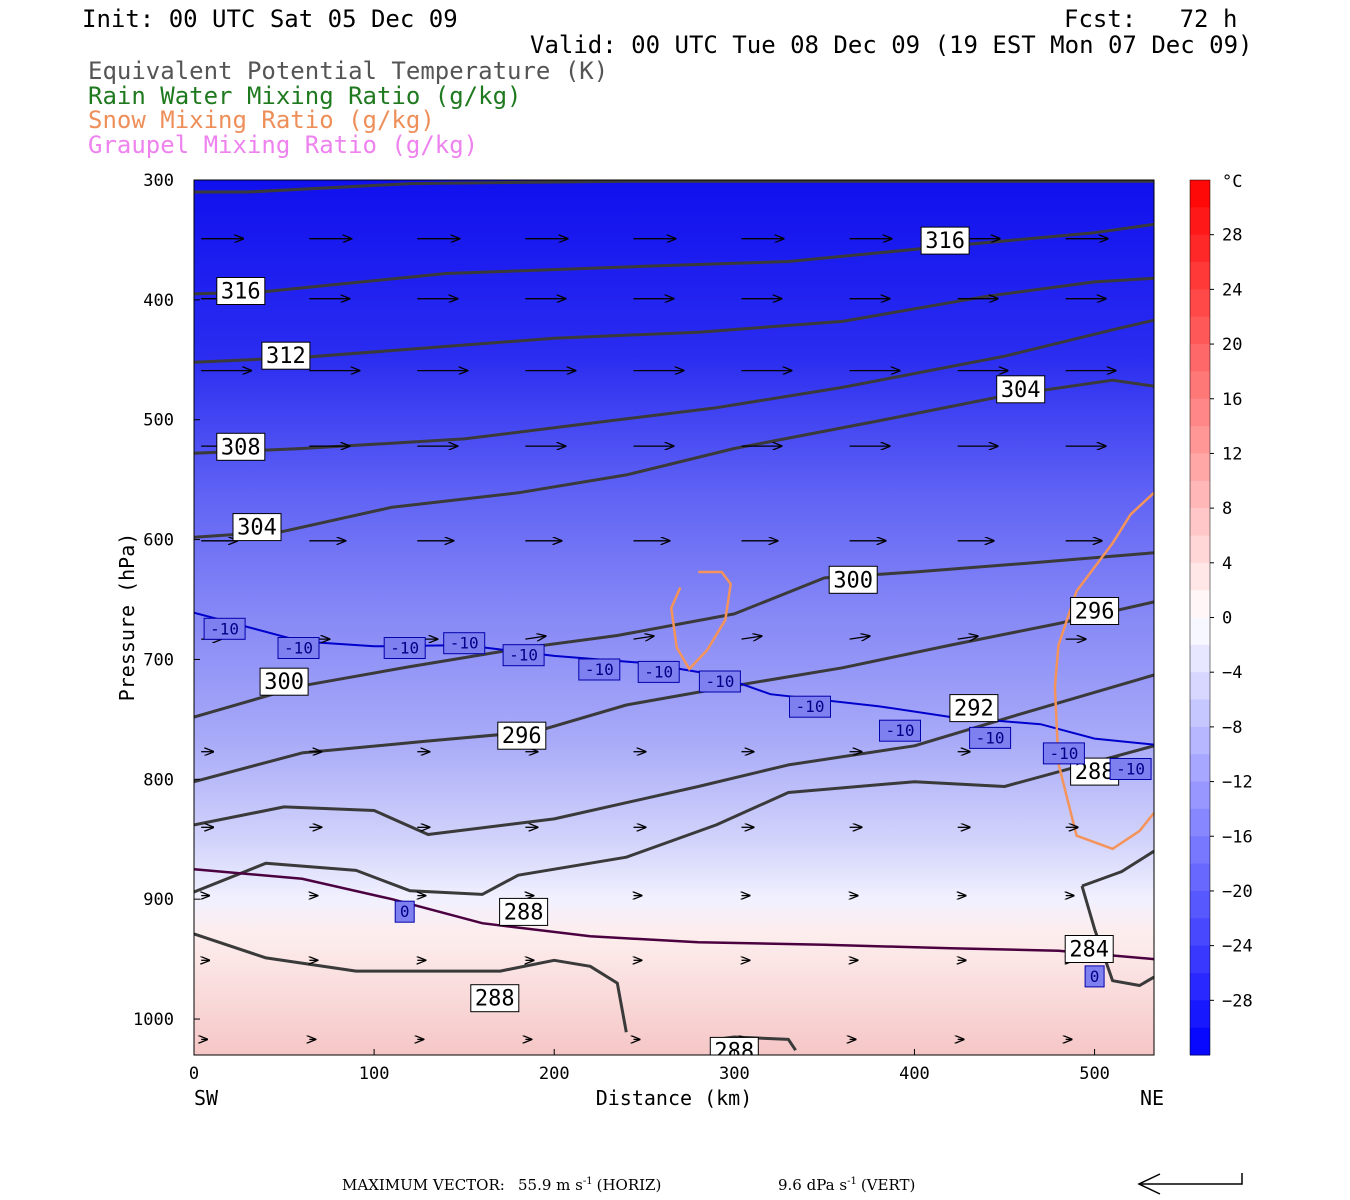 The width and height of the screenshot is (1350, 1200). I want to click on colorbar-tick-label: 0, so click(1227, 619).